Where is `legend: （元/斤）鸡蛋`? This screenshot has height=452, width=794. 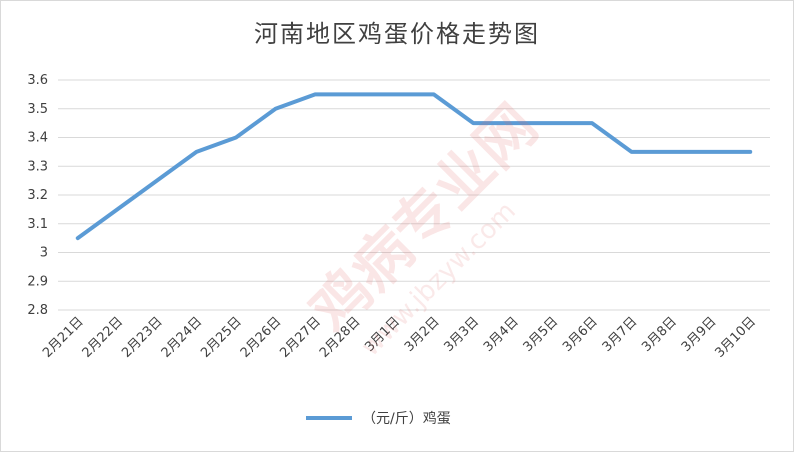
legend: （元/斤）鸡蛋 is located at coordinates (378, 418).